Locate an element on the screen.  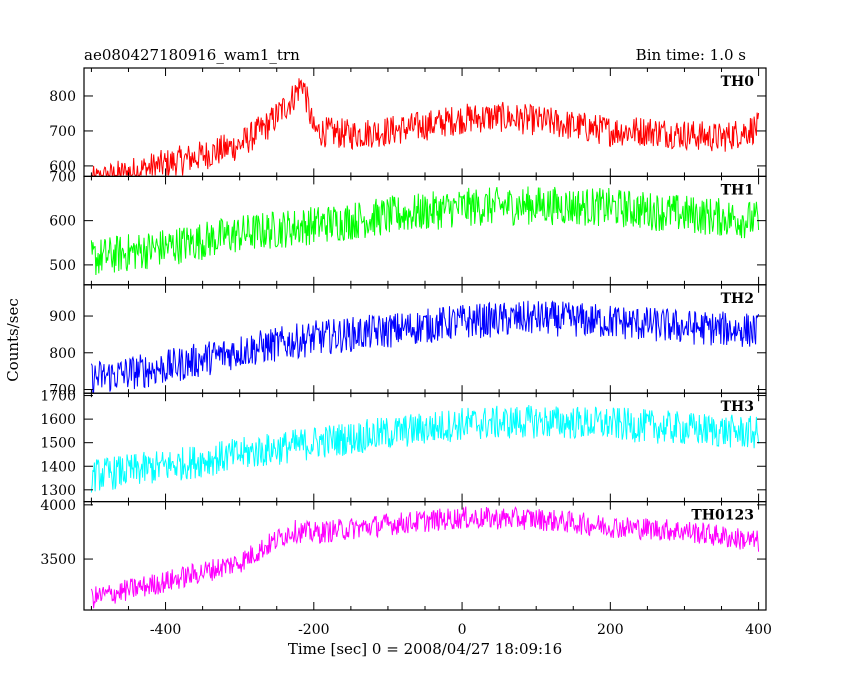
series-line-th1 is located at coordinates (425, 231).